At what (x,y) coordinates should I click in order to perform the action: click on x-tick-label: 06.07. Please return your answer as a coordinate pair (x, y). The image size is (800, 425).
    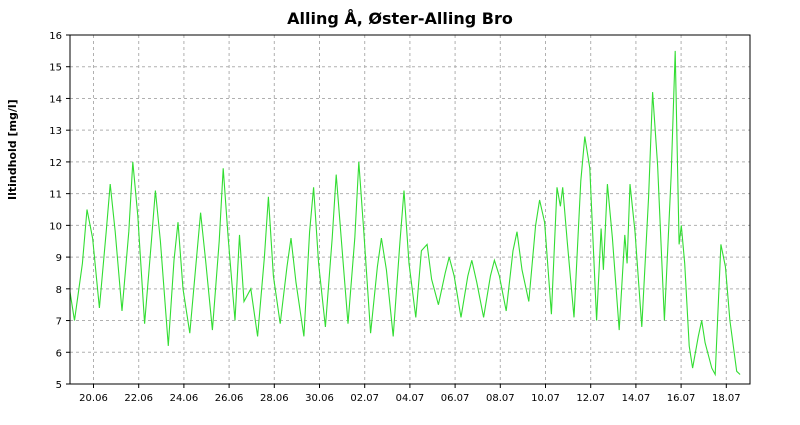
    Looking at the image, I should click on (455, 398).